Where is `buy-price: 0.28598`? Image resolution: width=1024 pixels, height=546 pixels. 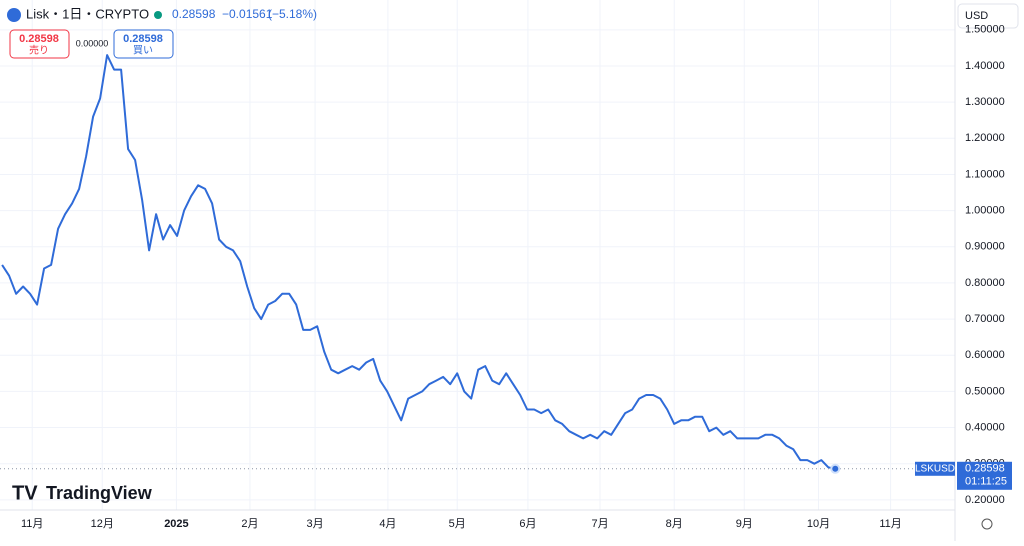
buy-price: 0.28598 is located at coordinates (143, 39).